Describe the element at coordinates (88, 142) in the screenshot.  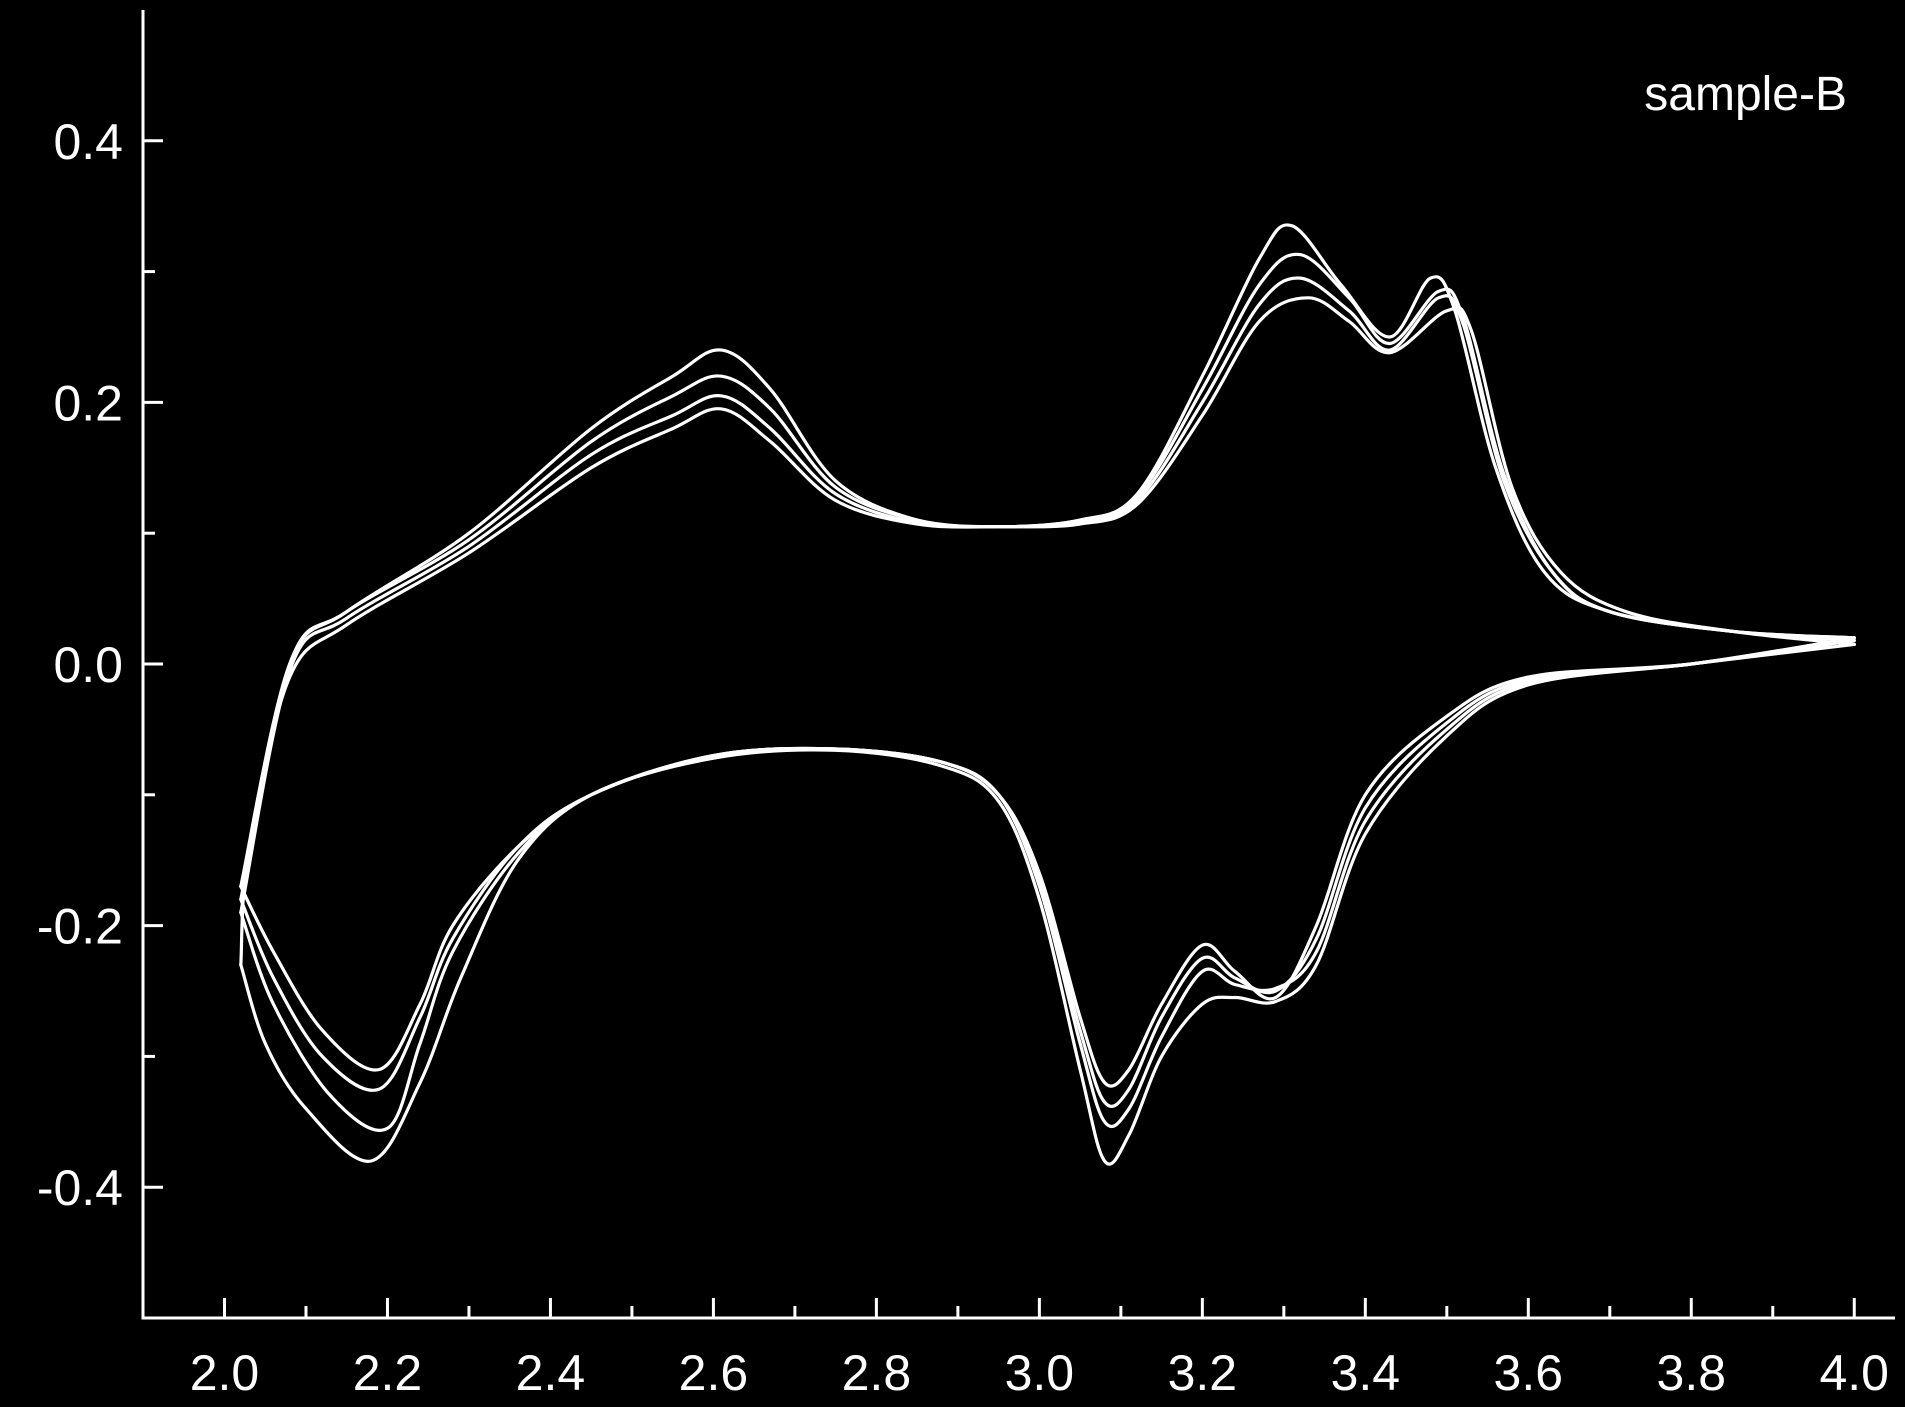
I see `y-tick-label: 0.4` at that location.